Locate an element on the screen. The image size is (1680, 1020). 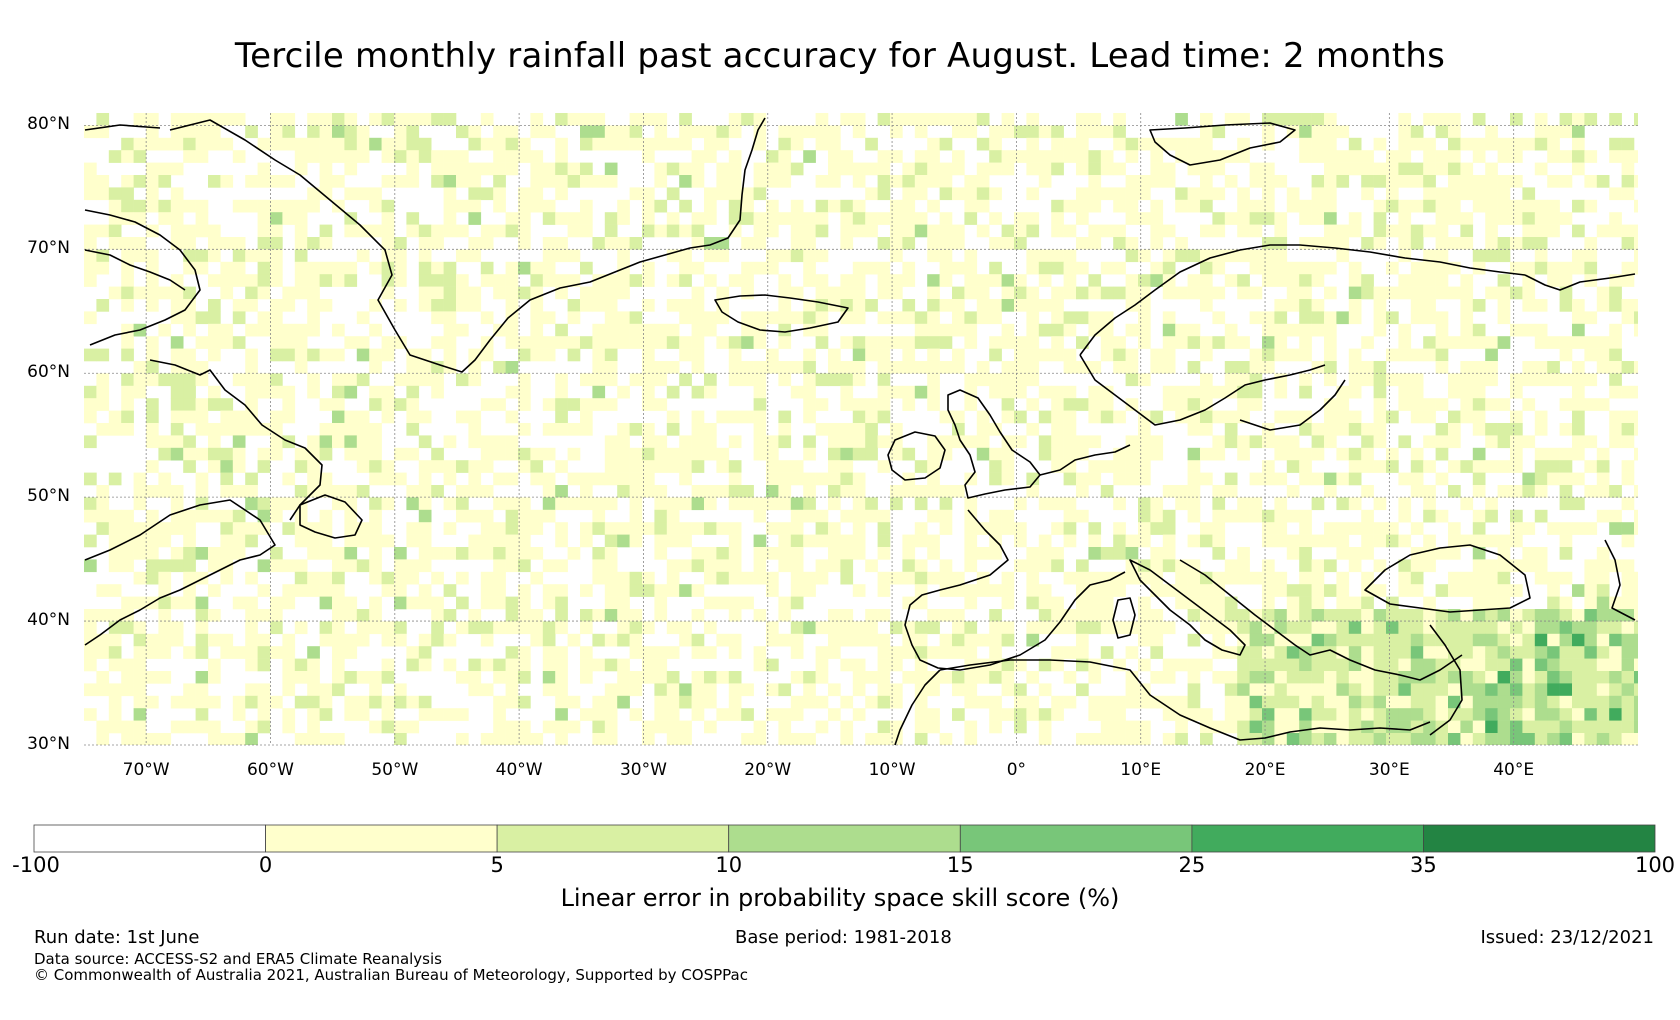
coast-maghreb is located at coordinates (1185, 700).